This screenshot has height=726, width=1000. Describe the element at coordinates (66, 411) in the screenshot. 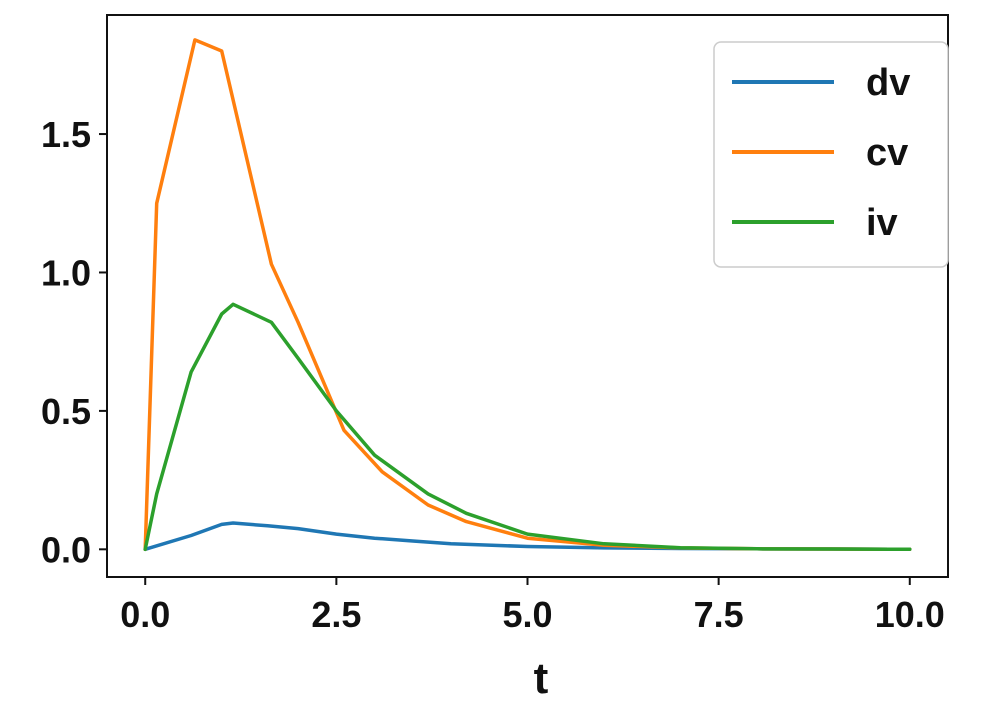

I see `y-tick-label: 0.5` at that location.